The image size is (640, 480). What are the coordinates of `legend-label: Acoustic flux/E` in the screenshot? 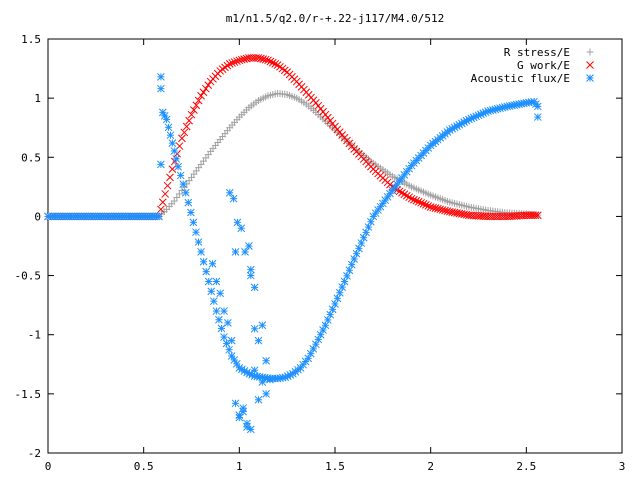 It's located at (520, 78).